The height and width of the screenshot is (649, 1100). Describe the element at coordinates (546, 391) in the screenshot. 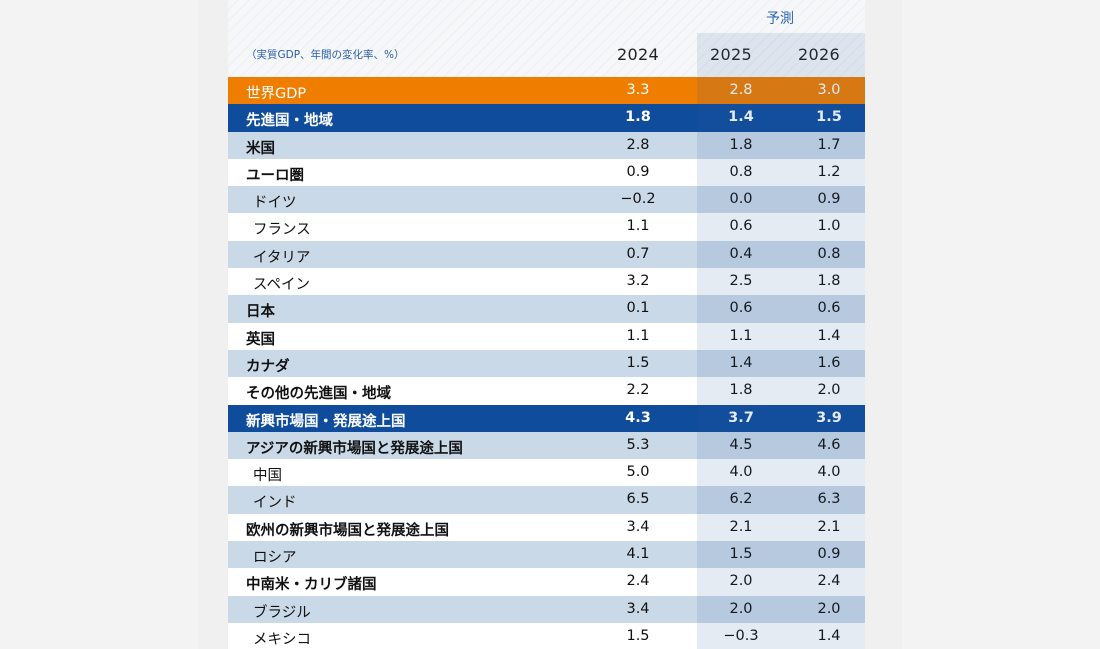

I see `table-row: その他の先進国・地域 2.2 1.8 2.0` at that location.